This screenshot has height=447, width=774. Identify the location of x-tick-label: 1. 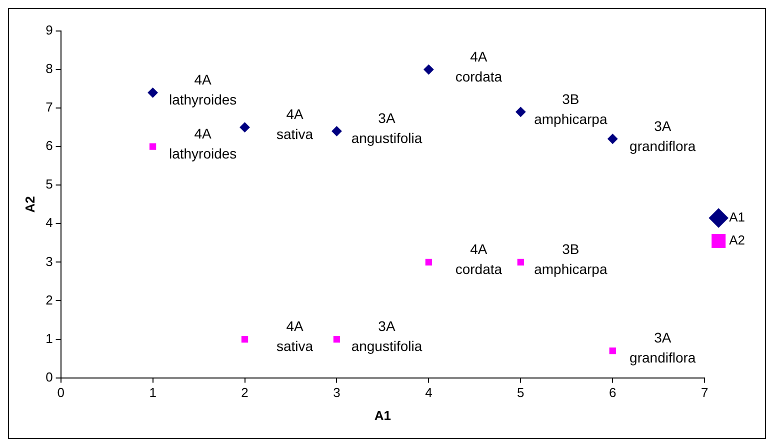
(152, 392).